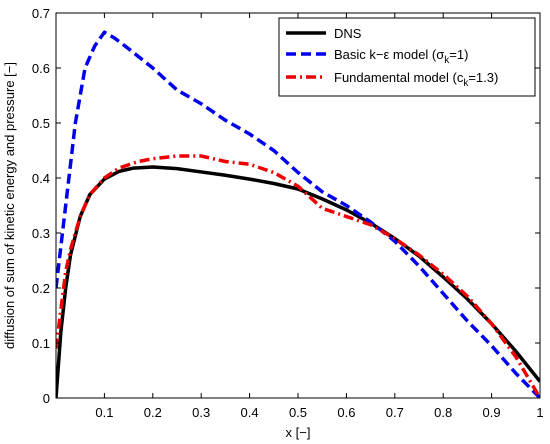 Image resolution: width=550 pixels, height=444 pixels. Describe the element at coordinates (41, 343) in the screenshot. I see `y-tick-label: 0.1` at that location.